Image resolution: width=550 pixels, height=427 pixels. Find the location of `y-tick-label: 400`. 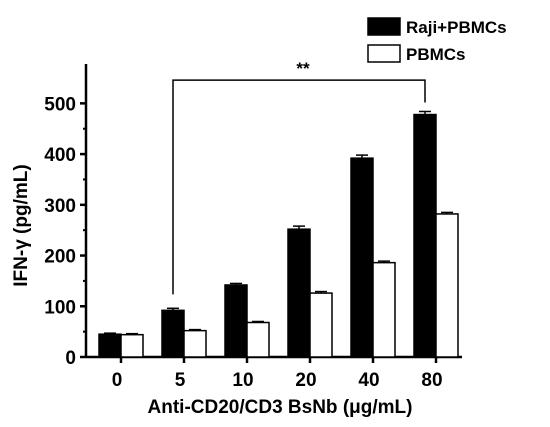

y-tick-label: 400 is located at coordinates (60, 155).